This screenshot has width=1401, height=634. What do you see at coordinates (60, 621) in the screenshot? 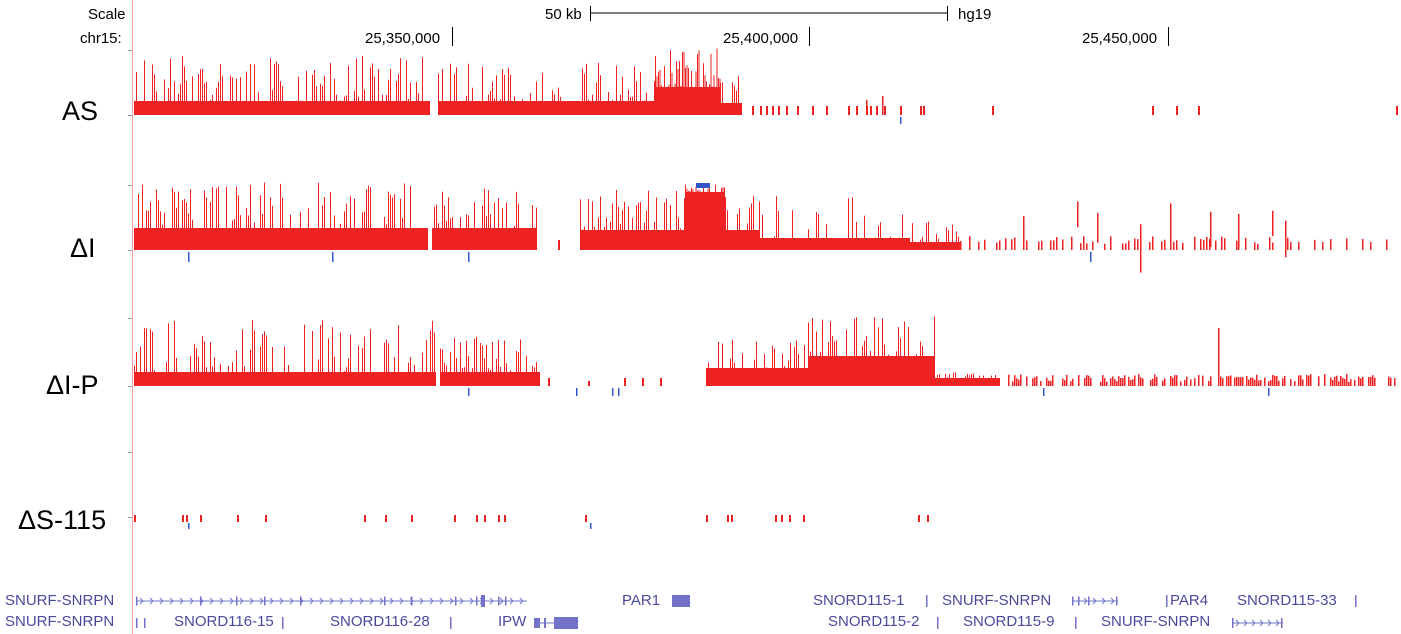
I see `gene-label-snurf-snrpn-3: SNURF-SNRPN` at bounding box center [60, 621].